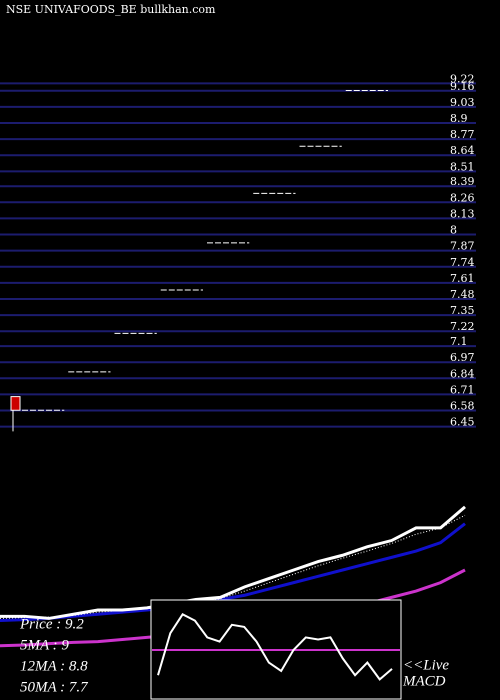  What do you see at coordinates (462, 86) in the screenshot?
I see `y-tick-label: 9.16` at bounding box center [462, 86].